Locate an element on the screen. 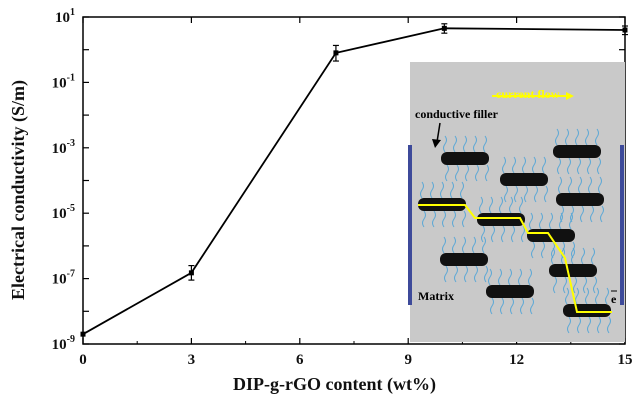 The height and width of the screenshot is (394, 635). y-axis-title: Electrical conductivity (S/m) is located at coordinates (18, 190).